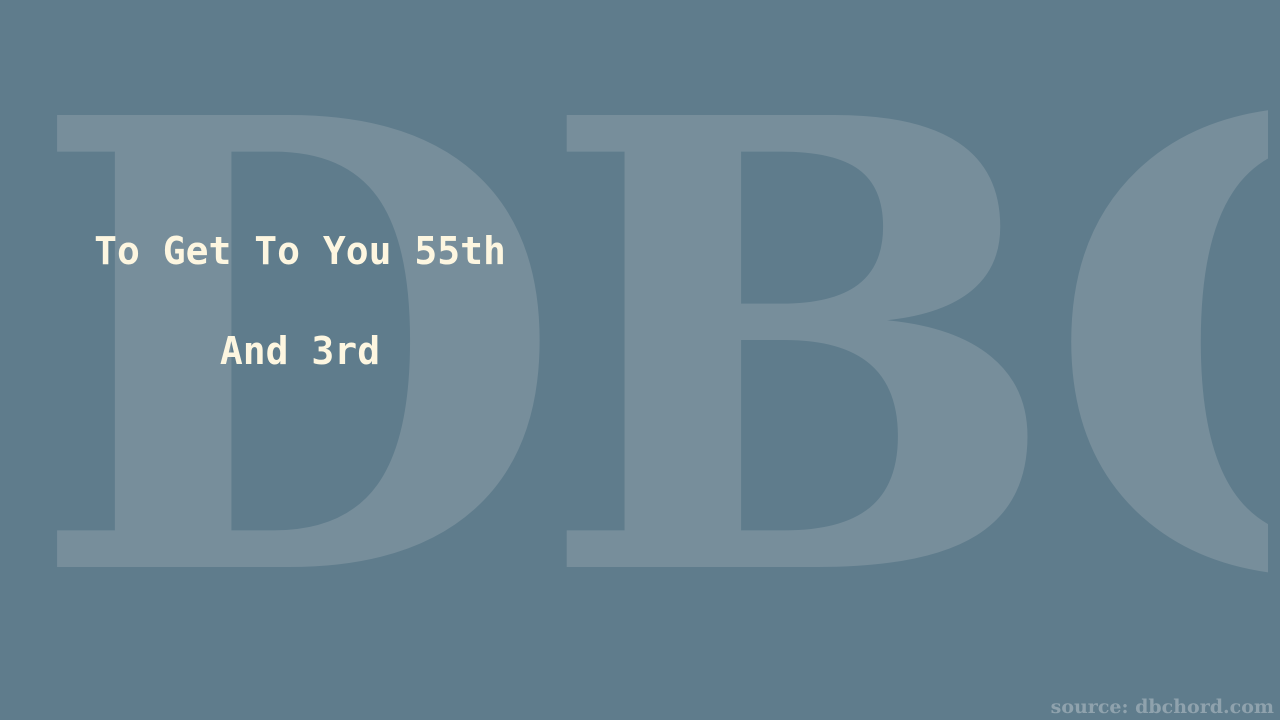 This screenshot has width=1280, height=720. What do you see at coordinates (300, 351) in the screenshot?
I see `lyric-line-2: And 3rd` at bounding box center [300, 351].